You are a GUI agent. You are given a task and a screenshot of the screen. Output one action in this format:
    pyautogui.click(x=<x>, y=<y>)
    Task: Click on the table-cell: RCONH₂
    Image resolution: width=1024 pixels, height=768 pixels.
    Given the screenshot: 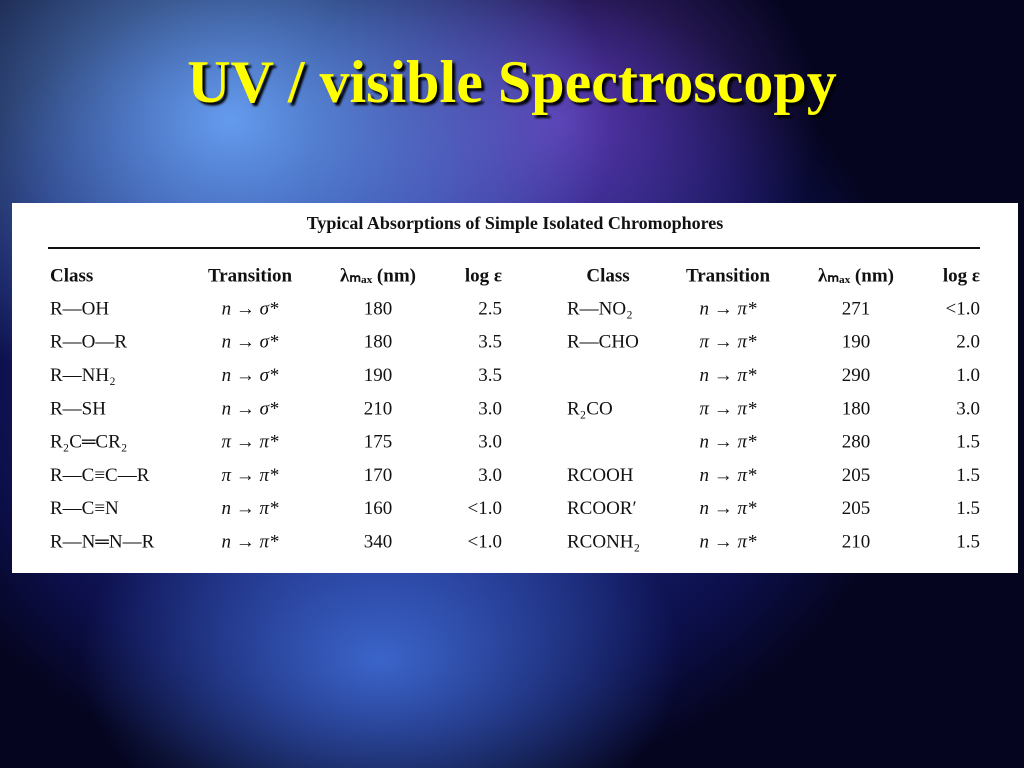 What is the action you would take?
    pyautogui.click(x=603, y=541)
    